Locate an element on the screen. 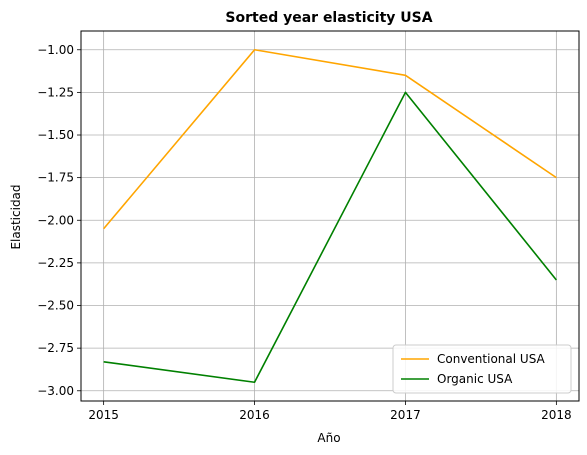  y-tick-label: −1.75 is located at coordinates (55, 178).